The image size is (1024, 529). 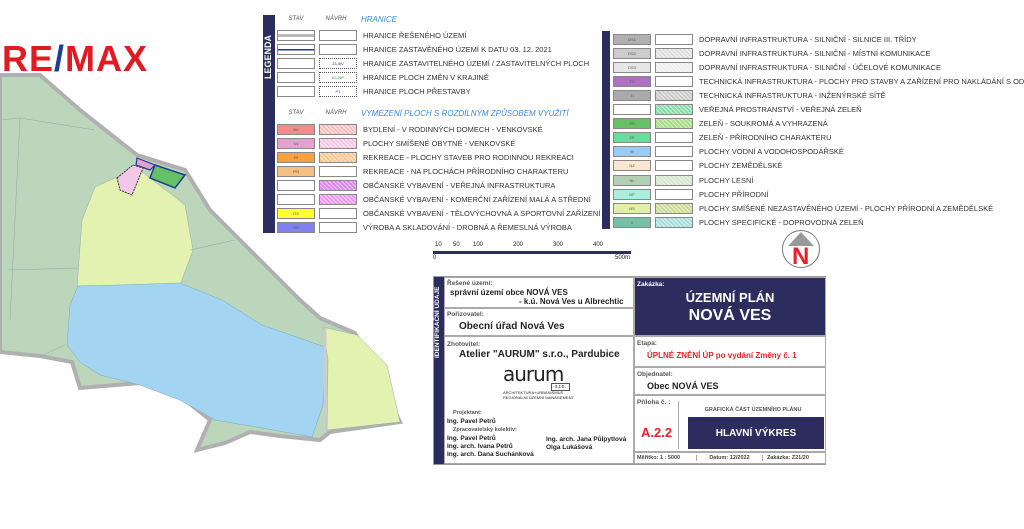 I want to click on legend-label: HRANICE PLOCH PŘESTAVBY, so click(x=417, y=91).